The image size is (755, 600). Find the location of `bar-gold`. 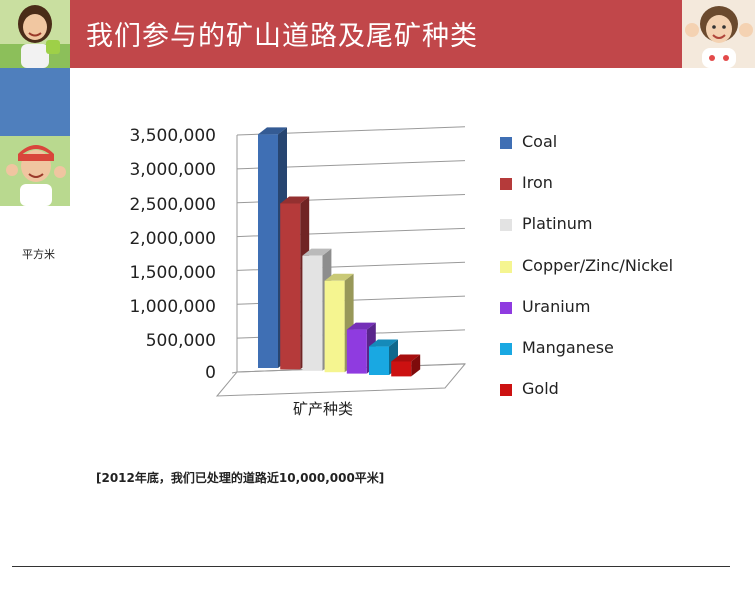

bar-gold is located at coordinates (406, 365).